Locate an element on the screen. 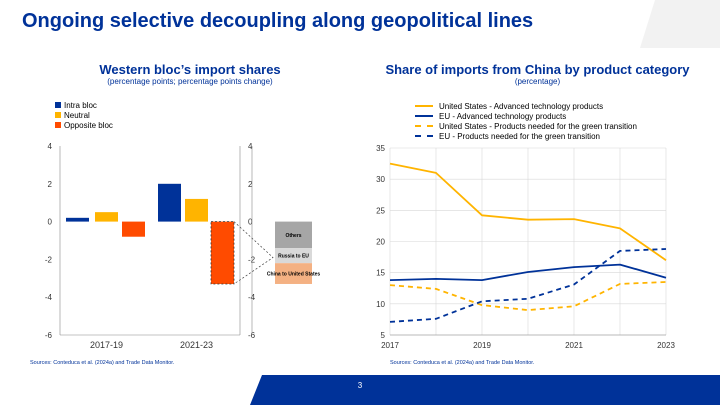  legend-item-opposite: Opposite bloc is located at coordinates (84, 125).